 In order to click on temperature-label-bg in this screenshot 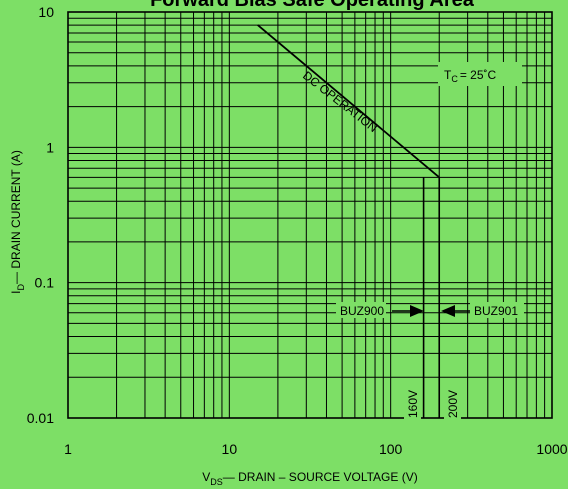, I will do `click(480, 74)`.